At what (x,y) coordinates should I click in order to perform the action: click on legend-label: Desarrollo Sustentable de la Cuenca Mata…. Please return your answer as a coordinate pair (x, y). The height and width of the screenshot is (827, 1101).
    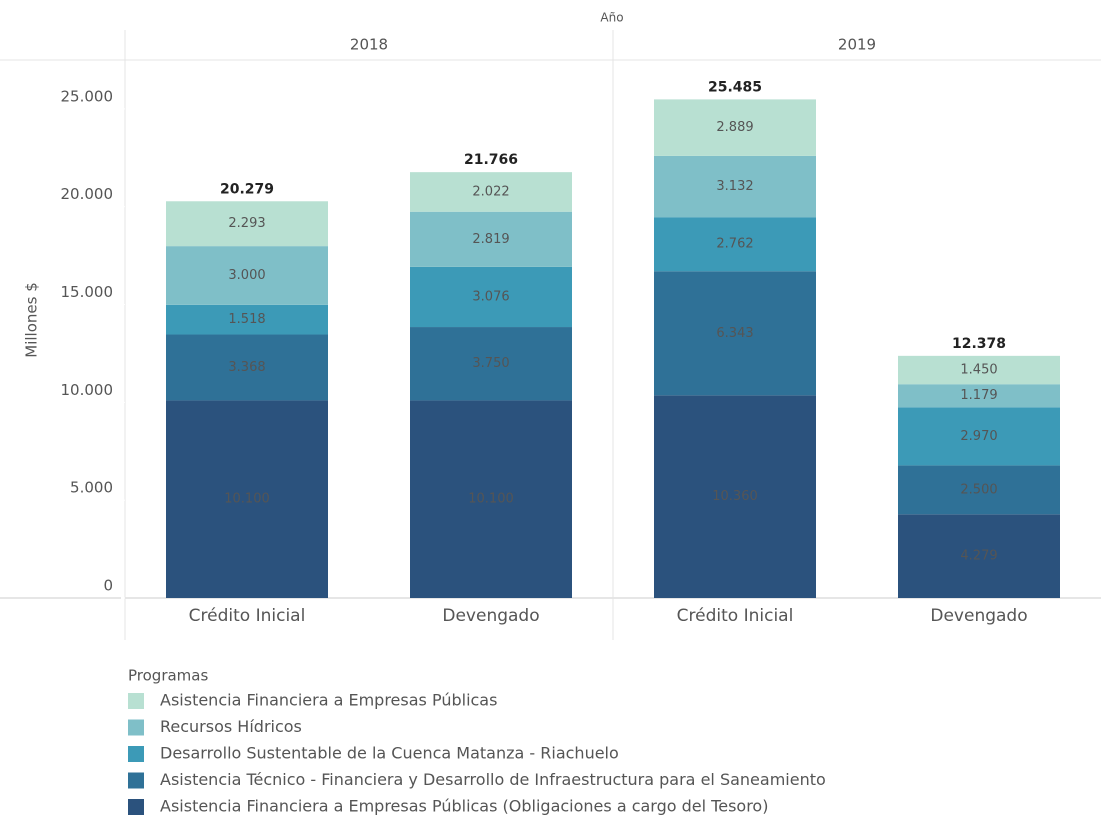
    Looking at the image, I should click on (389, 753).